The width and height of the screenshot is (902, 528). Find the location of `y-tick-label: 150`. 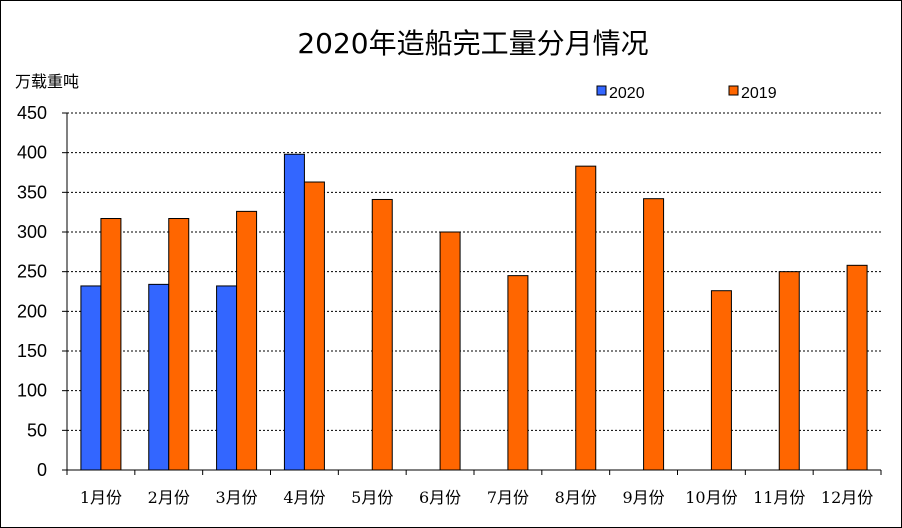

y-tick-label: 150 is located at coordinates (32, 351).